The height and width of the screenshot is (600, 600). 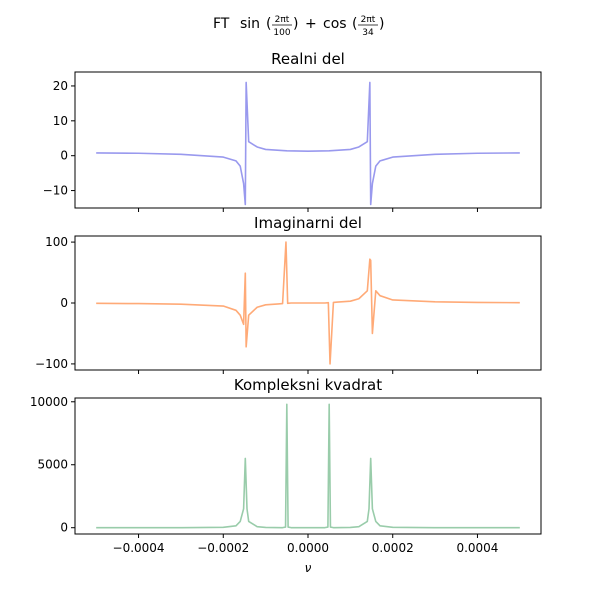 What do you see at coordinates (60, 121) in the screenshot?
I see `y-tick-label: 10` at bounding box center [60, 121].